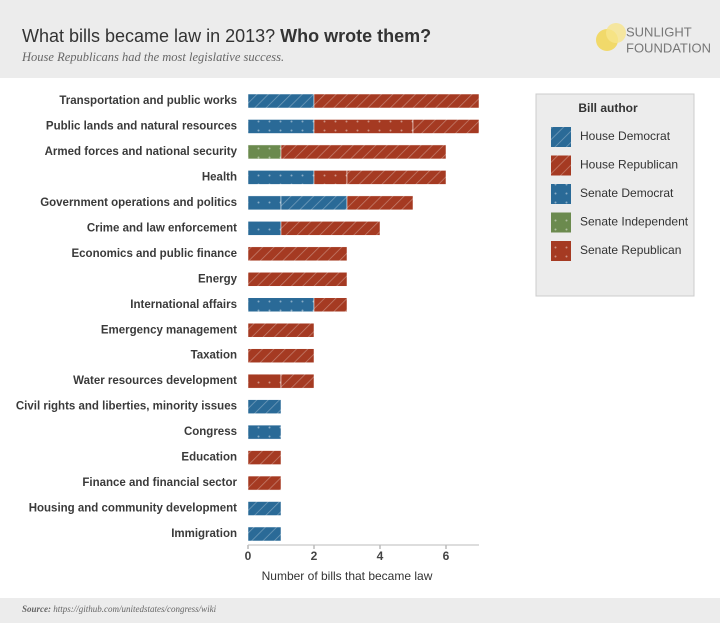 Image resolution: width=720 pixels, height=623 pixels. Describe the element at coordinates (169, 330) in the screenshot. I see `y-tick-label: Emergency management` at that location.